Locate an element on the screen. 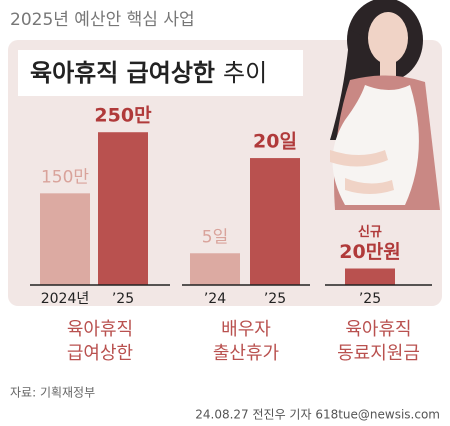 This screenshot has height=426, width=450. group-caption: 출산휴가 is located at coordinates (246, 353).